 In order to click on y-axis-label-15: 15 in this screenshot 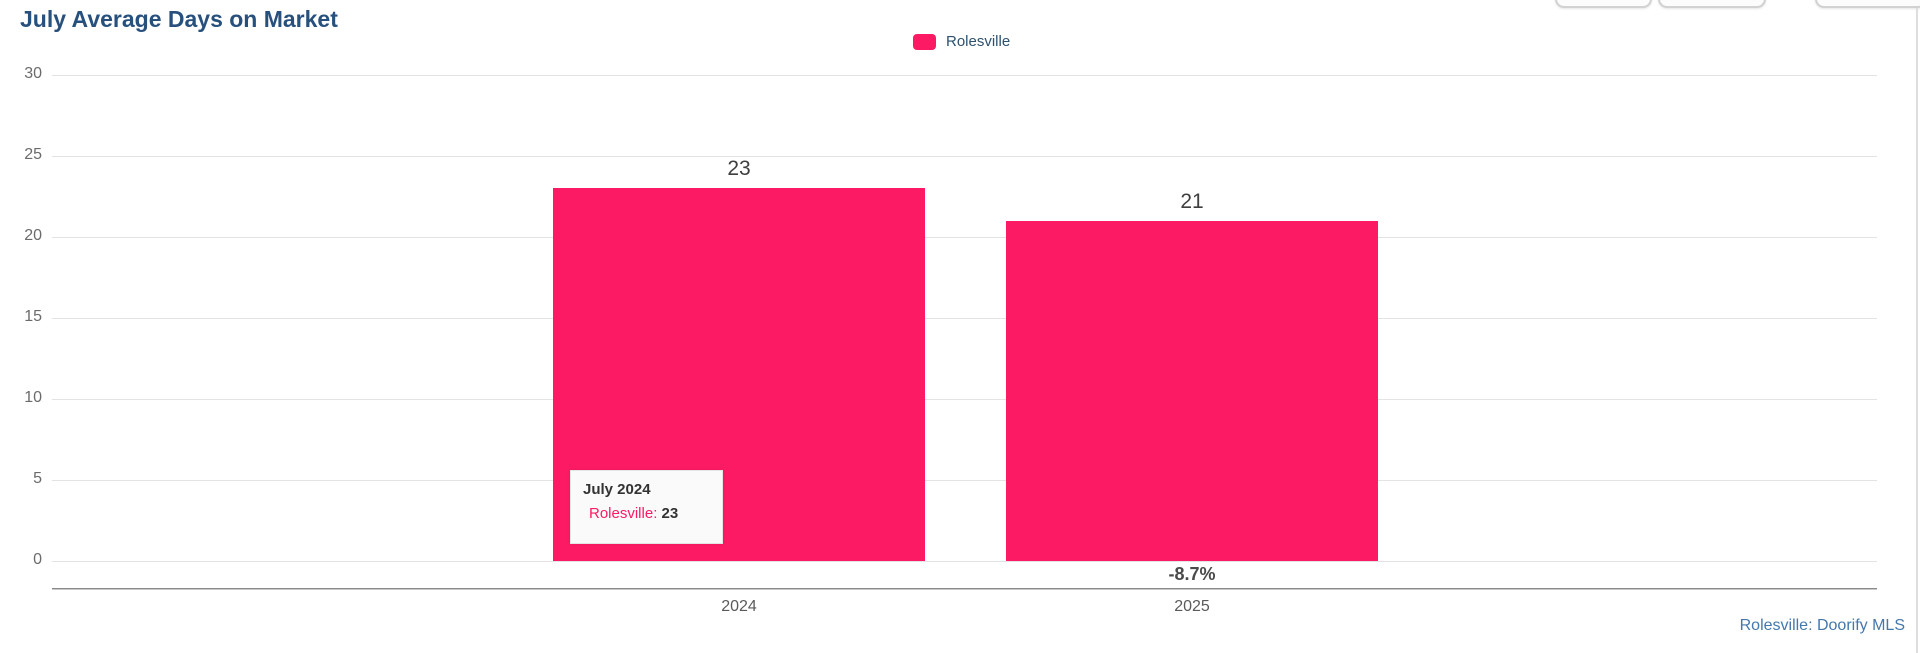, I will do `click(33, 316)`.